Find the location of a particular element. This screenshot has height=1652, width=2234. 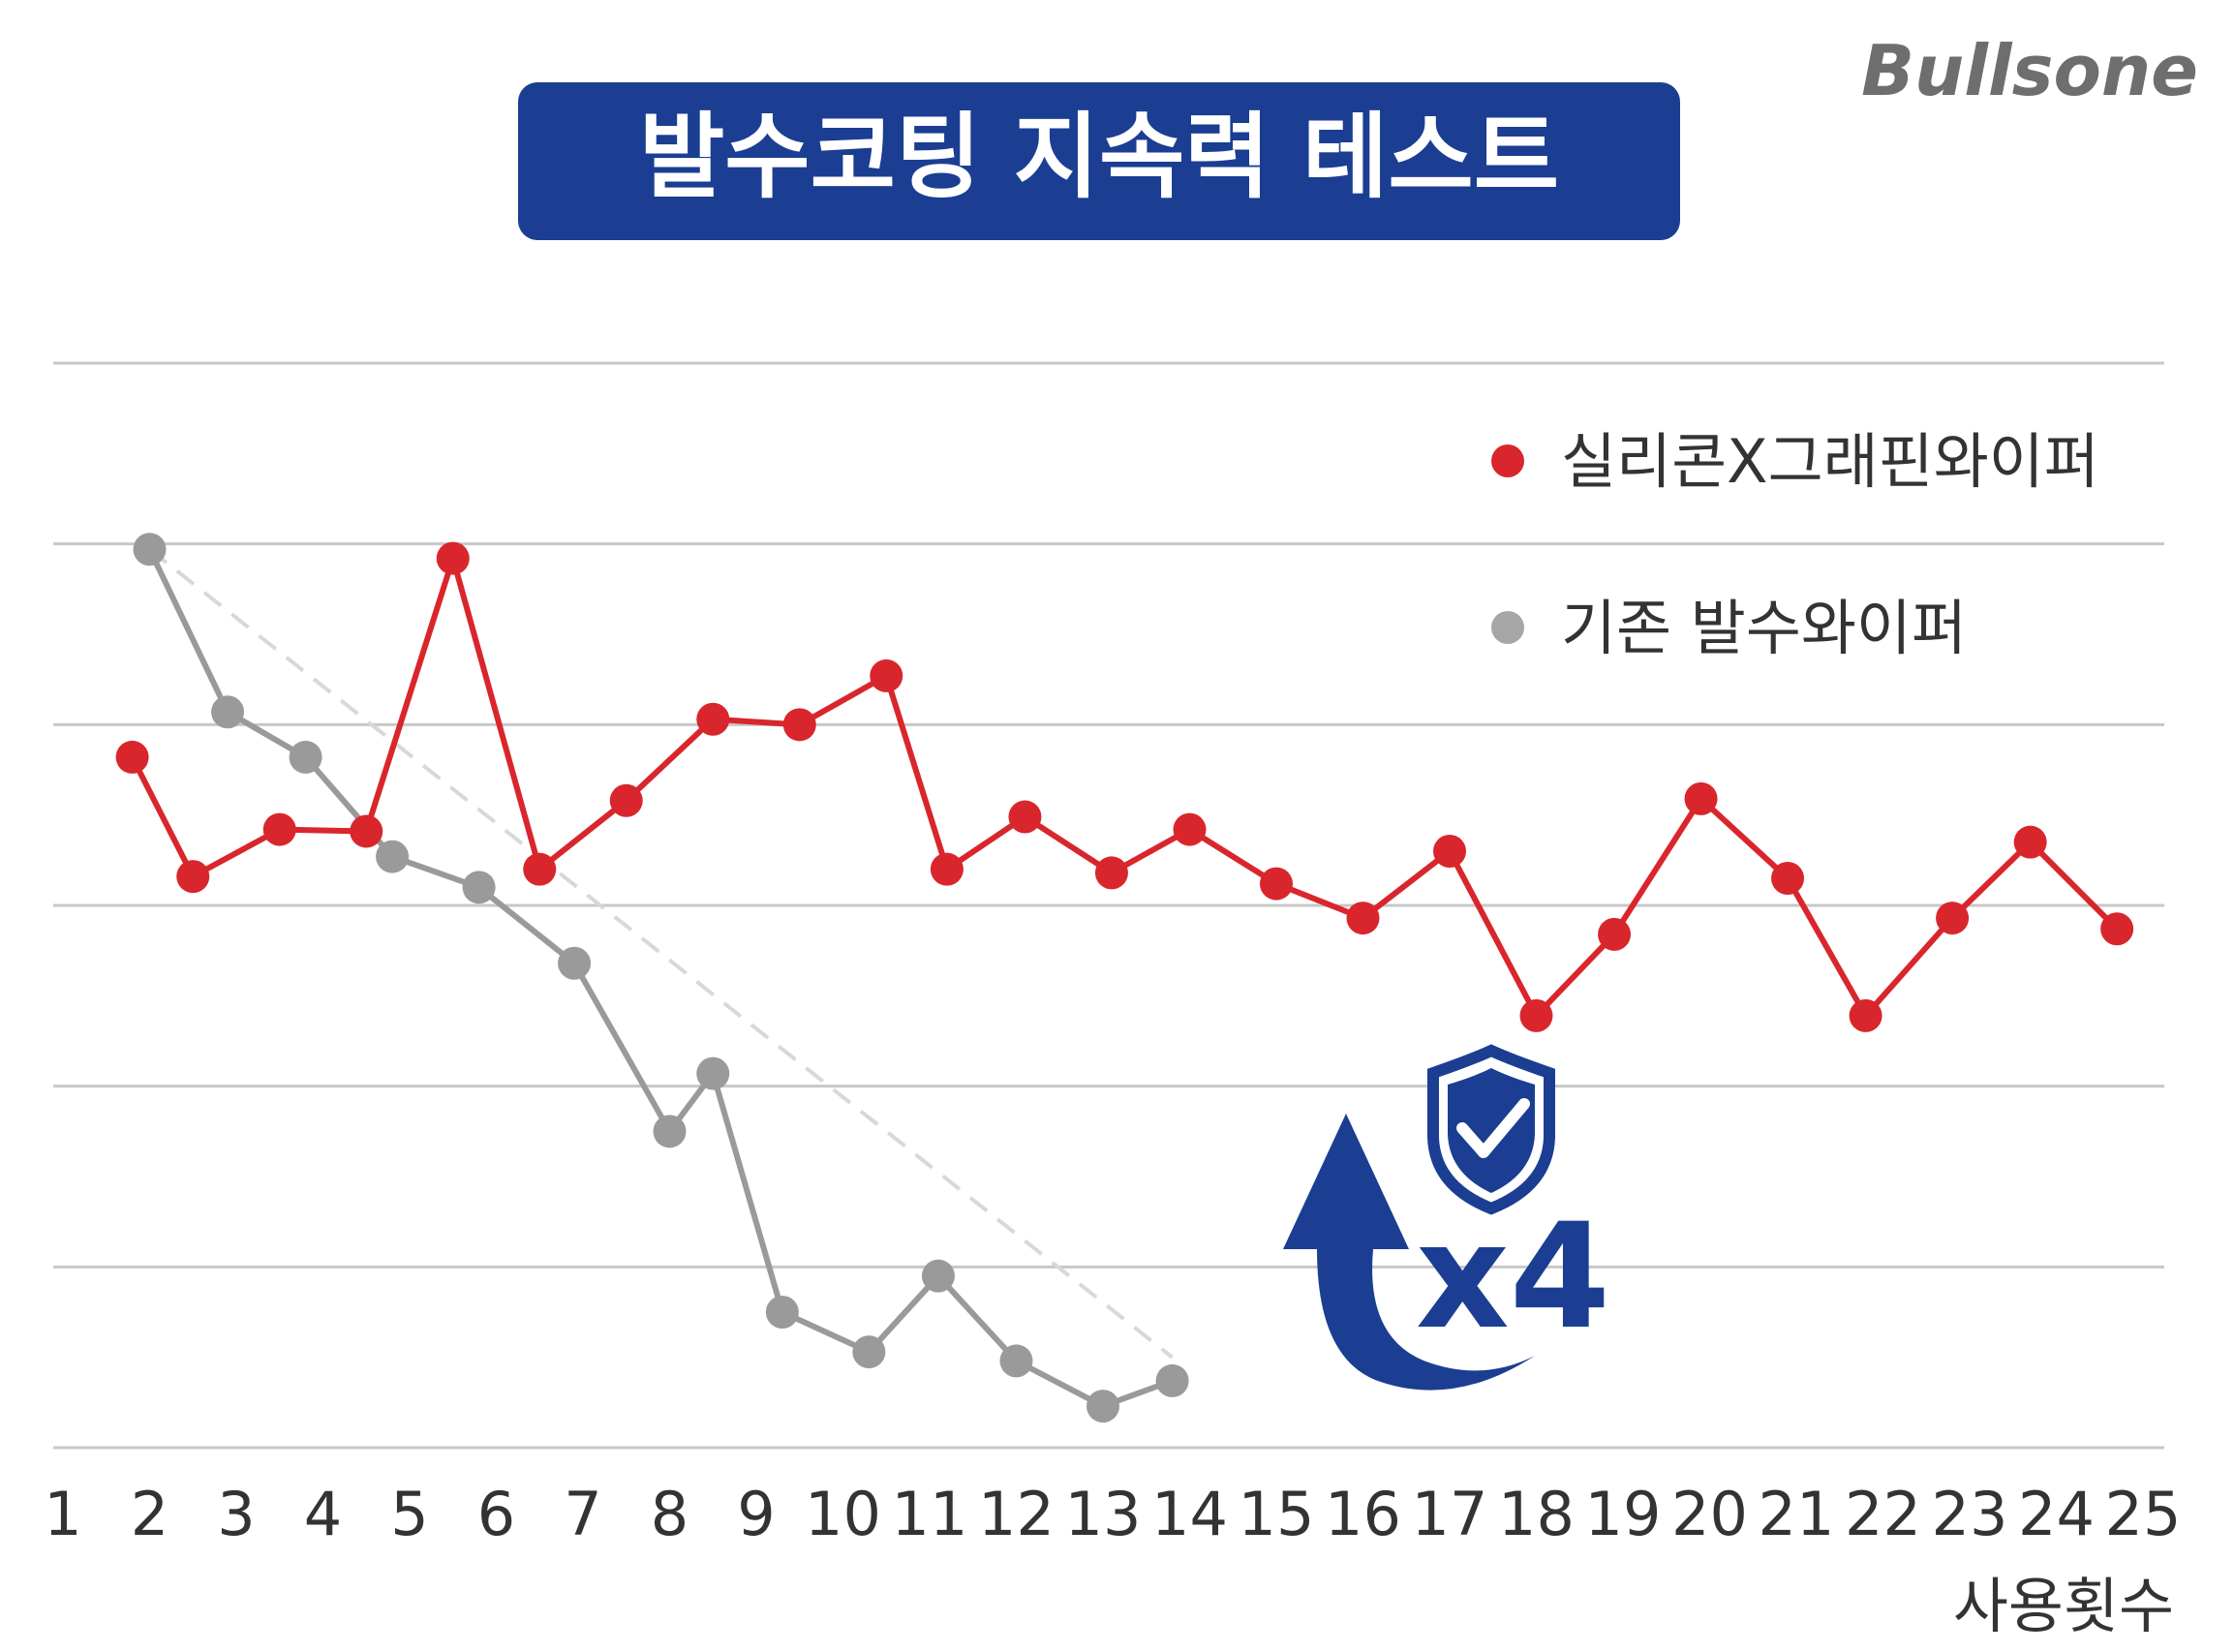

x-tick-label: 14 is located at coordinates (1189, 1514).